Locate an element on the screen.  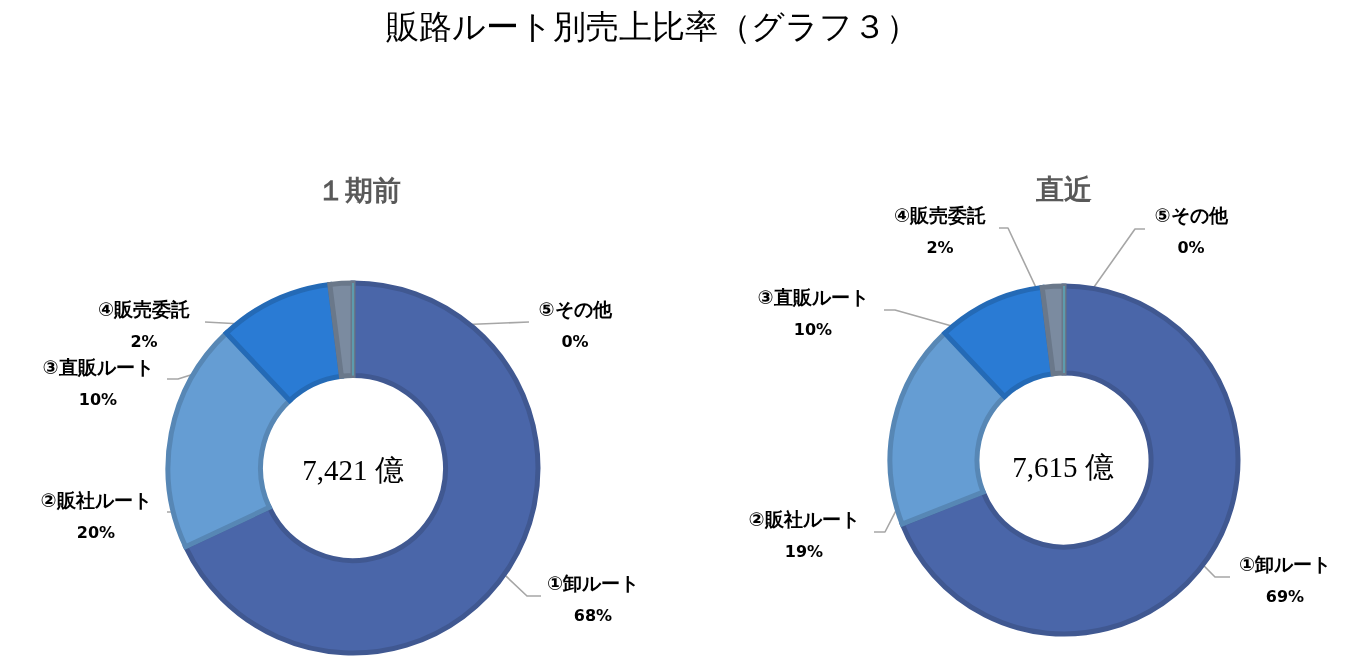
annotation: 7,421 億 is located at coordinates (353, 470).